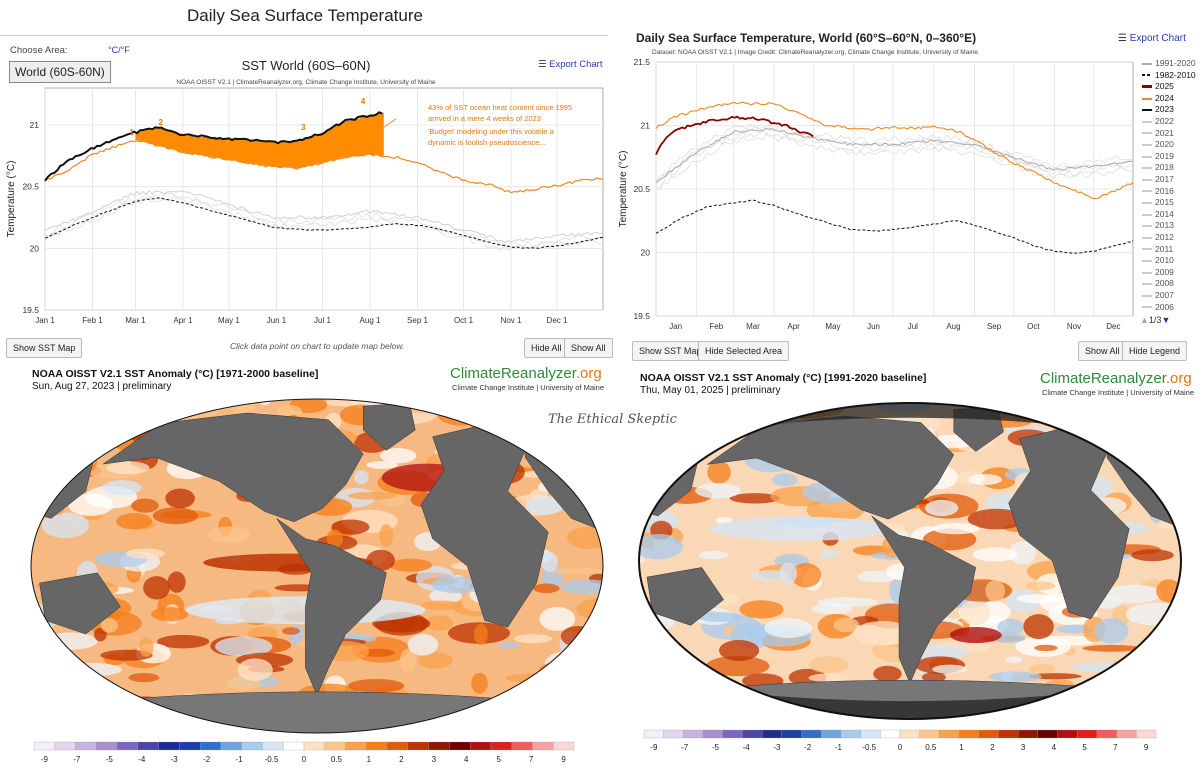  I want to click on series-line-2024, so click(324, 167).